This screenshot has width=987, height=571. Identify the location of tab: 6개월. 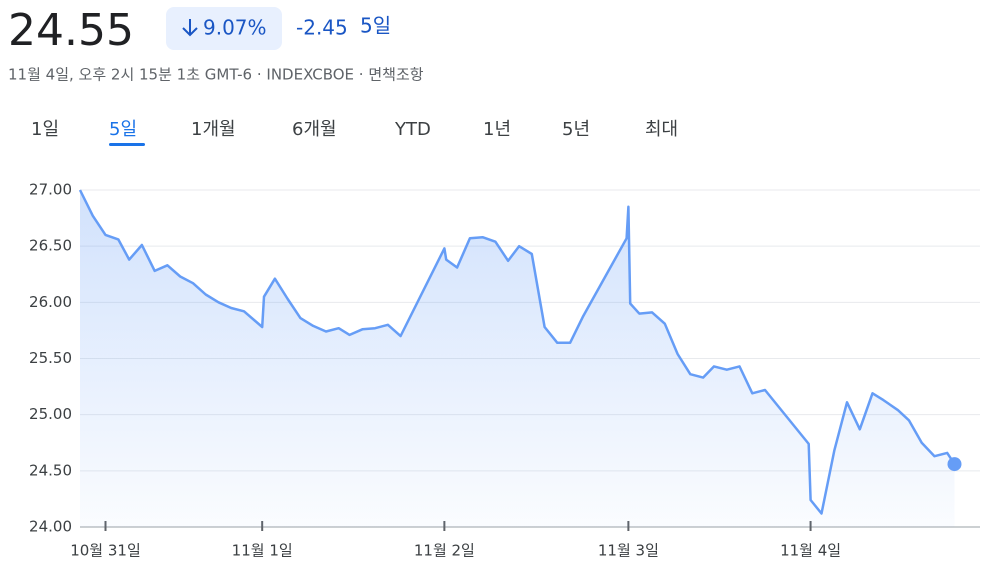
(314, 129).